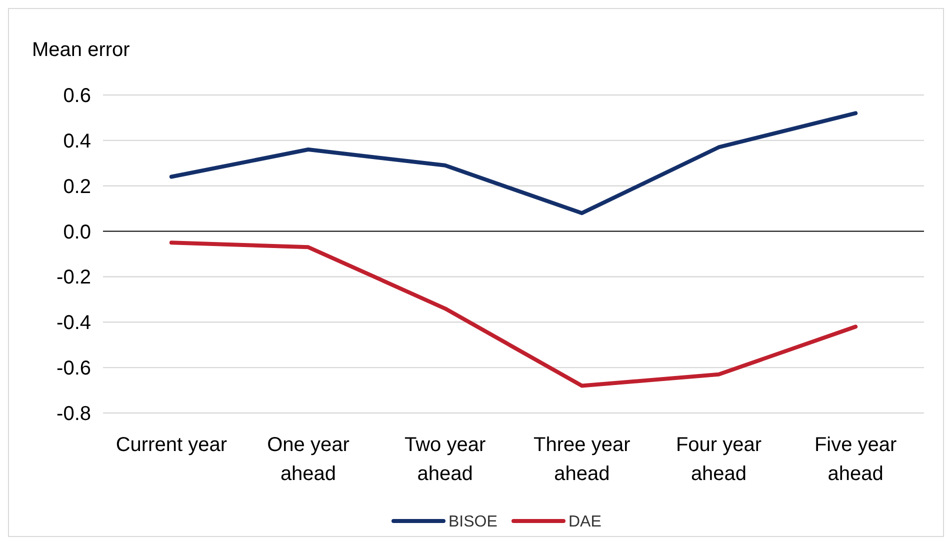  I want to click on y-tick-label: 0.4, so click(77, 141).